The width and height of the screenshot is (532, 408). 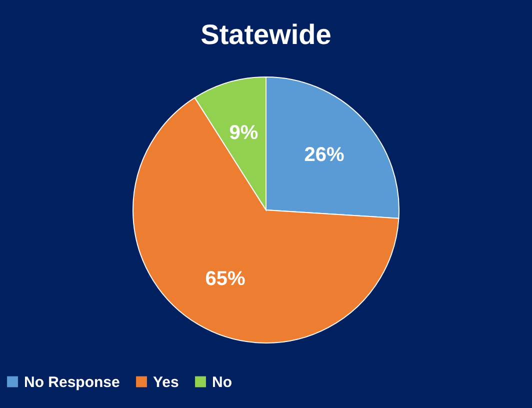 I want to click on chart-title: Statewide, so click(x=266, y=34).